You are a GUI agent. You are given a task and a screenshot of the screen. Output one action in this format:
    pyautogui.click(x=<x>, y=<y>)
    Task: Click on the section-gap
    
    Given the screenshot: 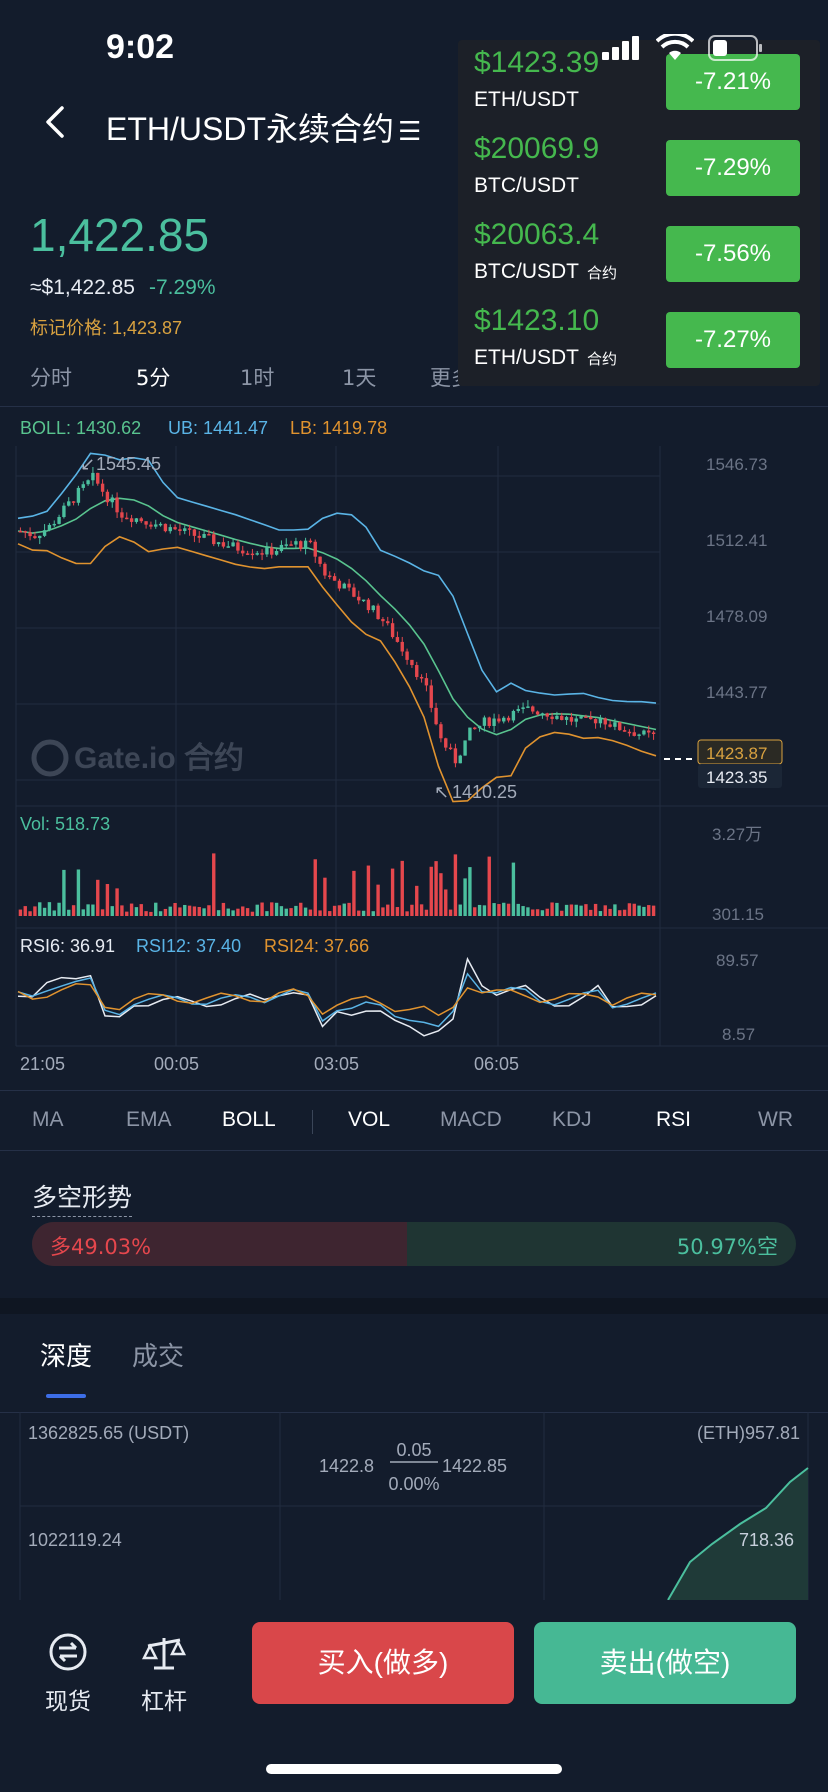 What is the action you would take?
    pyautogui.click(x=414, y=1306)
    